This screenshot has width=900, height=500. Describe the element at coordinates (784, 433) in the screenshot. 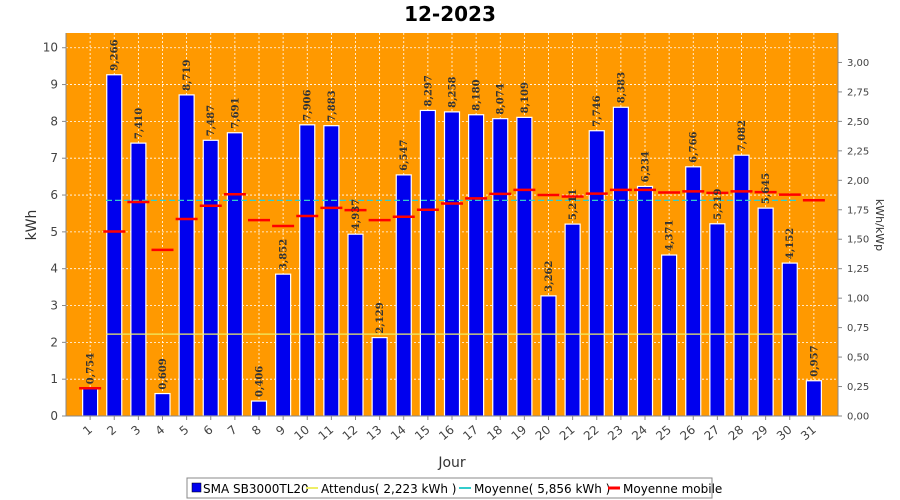

I see `x-tick-label: 30` at that location.